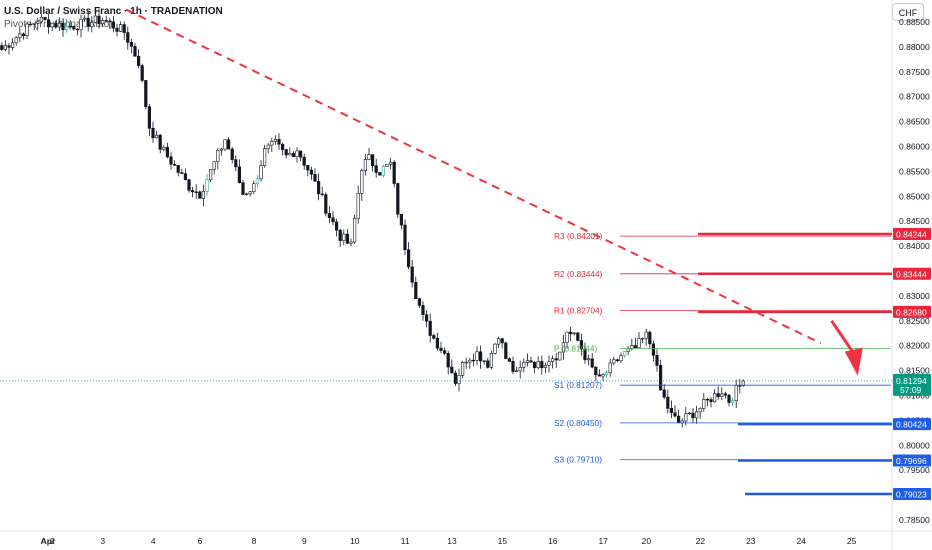 This screenshot has width=932, height=550. Describe the element at coordinates (914, 246) in the screenshot. I see `price-tick-label: 0.84000` at that location.